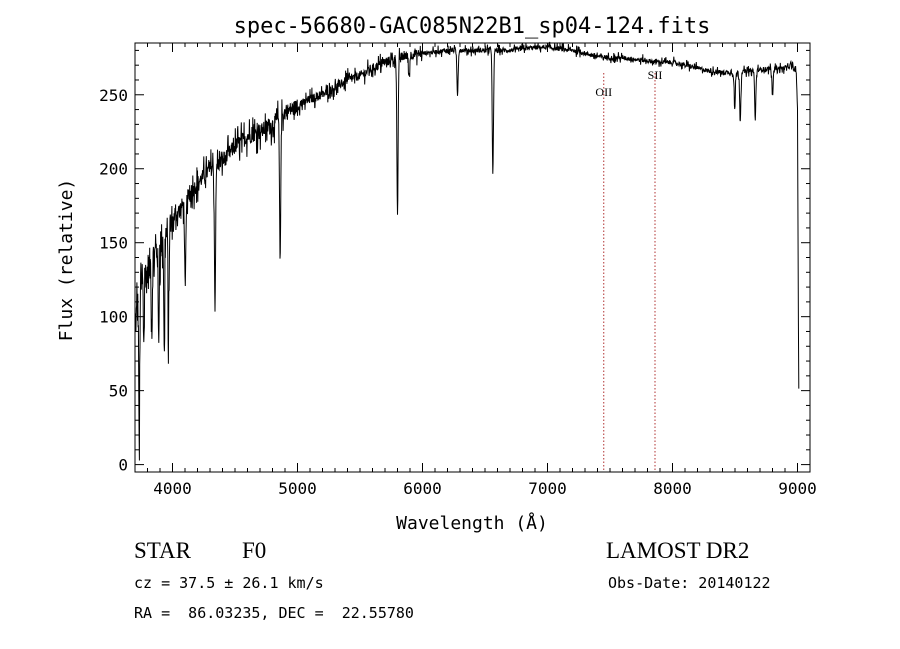  I want to click on chart-title: spec-56680-GAC085N22B1_sp04-124.fits, so click(472, 26).